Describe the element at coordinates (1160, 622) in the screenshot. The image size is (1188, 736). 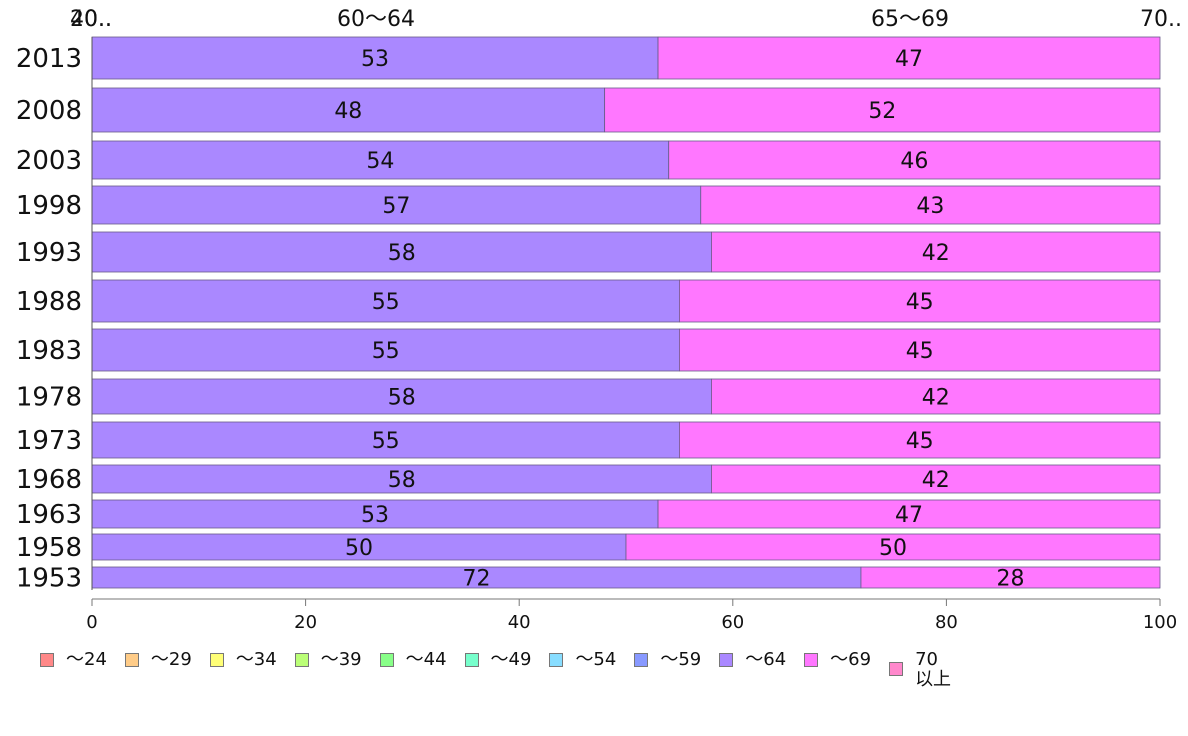
I see `x-tick-label: 100` at that location.